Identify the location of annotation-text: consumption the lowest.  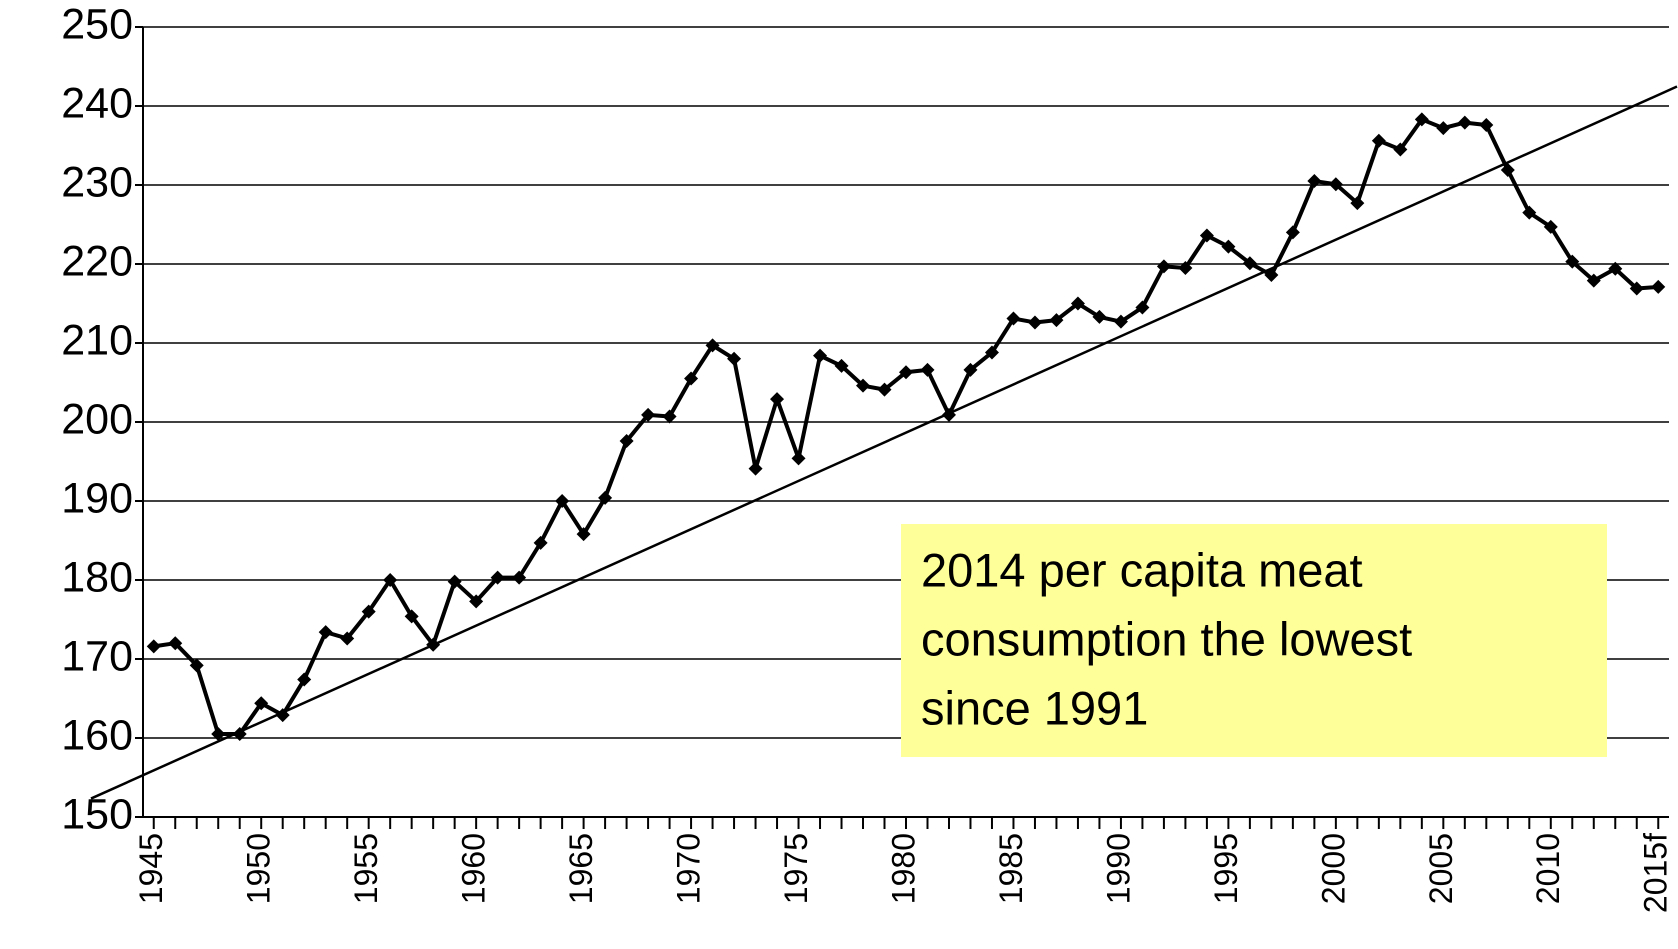
(1166, 638).